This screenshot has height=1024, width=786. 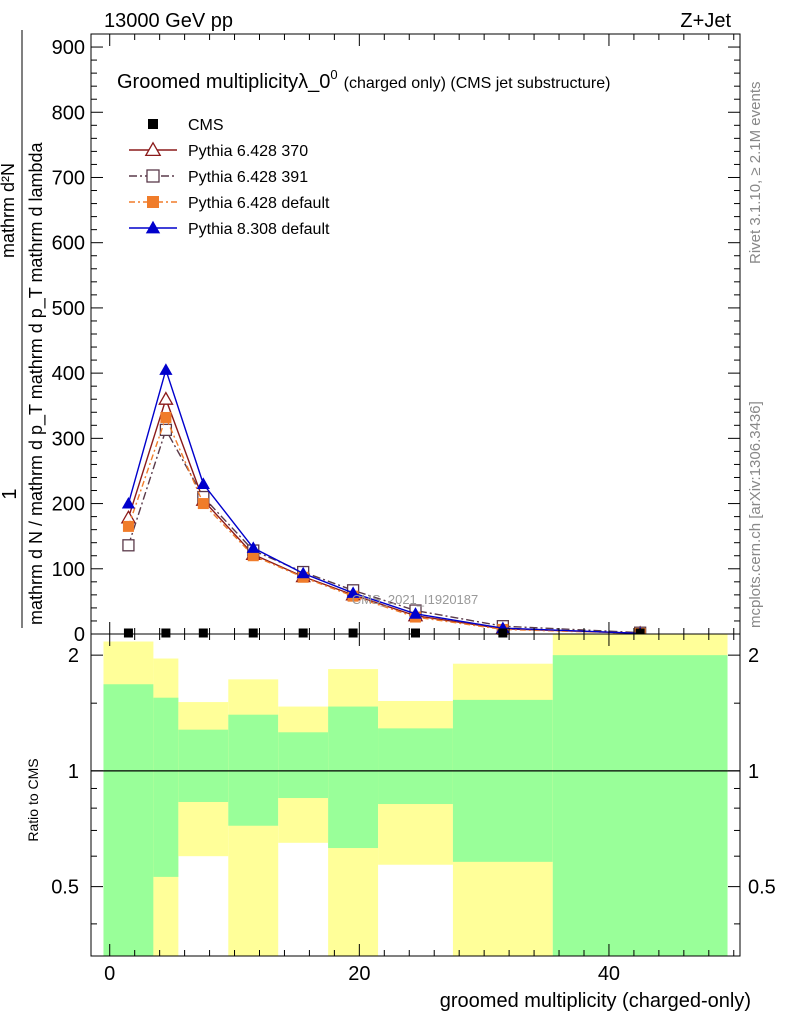 What do you see at coordinates (68, 113) in the screenshot?
I see `main-ytick-label: 800` at bounding box center [68, 113].